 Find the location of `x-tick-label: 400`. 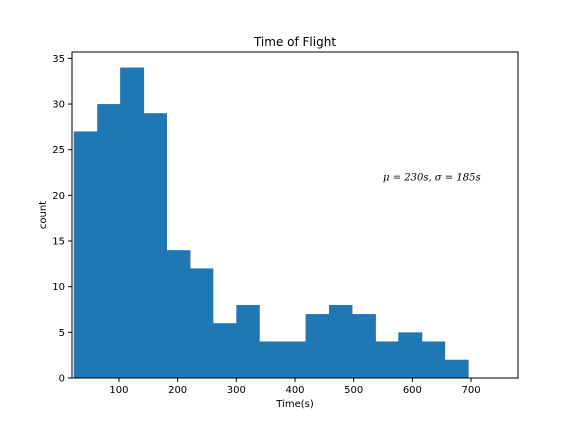

x-tick-label: 400 is located at coordinates (294, 390).